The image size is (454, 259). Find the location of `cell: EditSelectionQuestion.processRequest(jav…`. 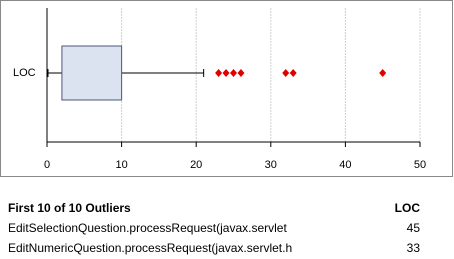

cell: EditSelectionQuestion.processRequest(jav… is located at coordinates (147, 228).